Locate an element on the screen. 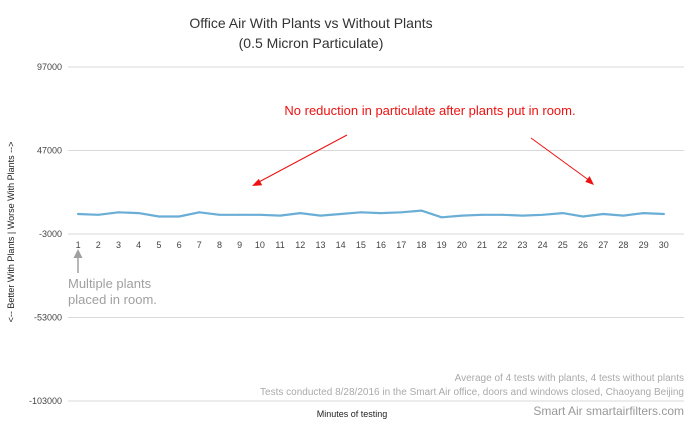 Image resolution: width=692 pixels, height=424 pixels. x-tick-label: 9 is located at coordinates (239, 245).